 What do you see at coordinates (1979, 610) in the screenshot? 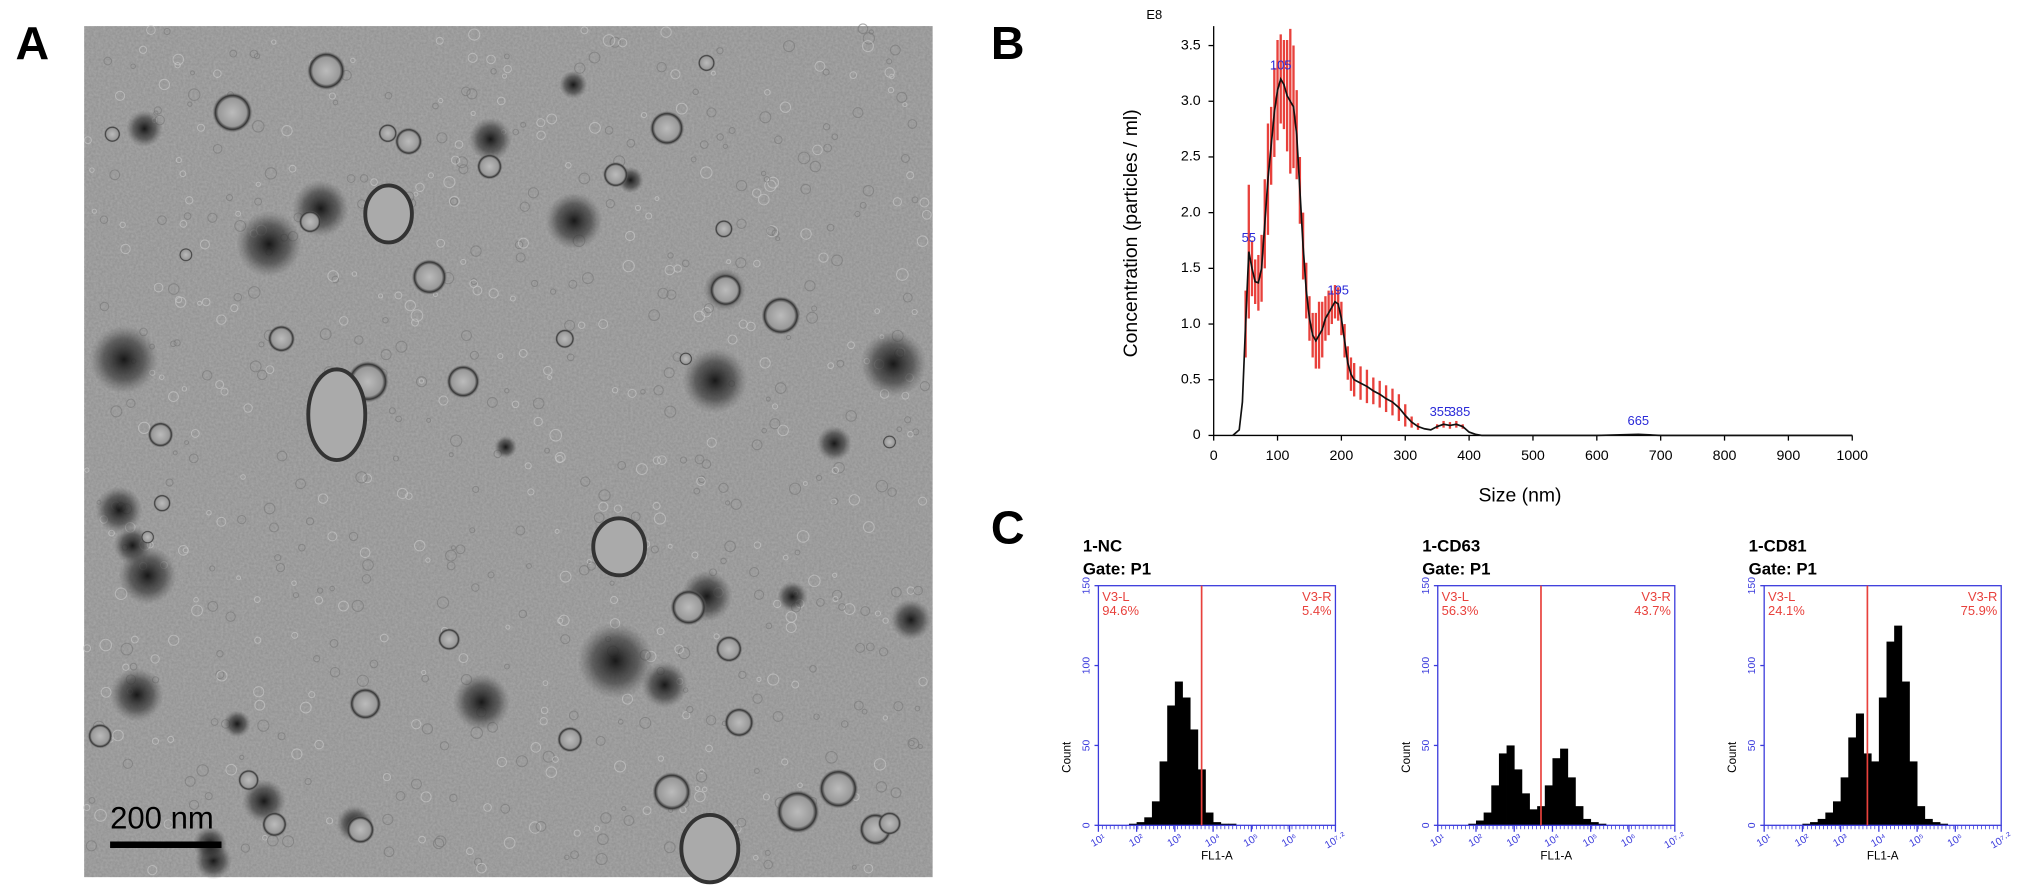
I see `region-percent: 75.9%` at bounding box center [1979, 610].